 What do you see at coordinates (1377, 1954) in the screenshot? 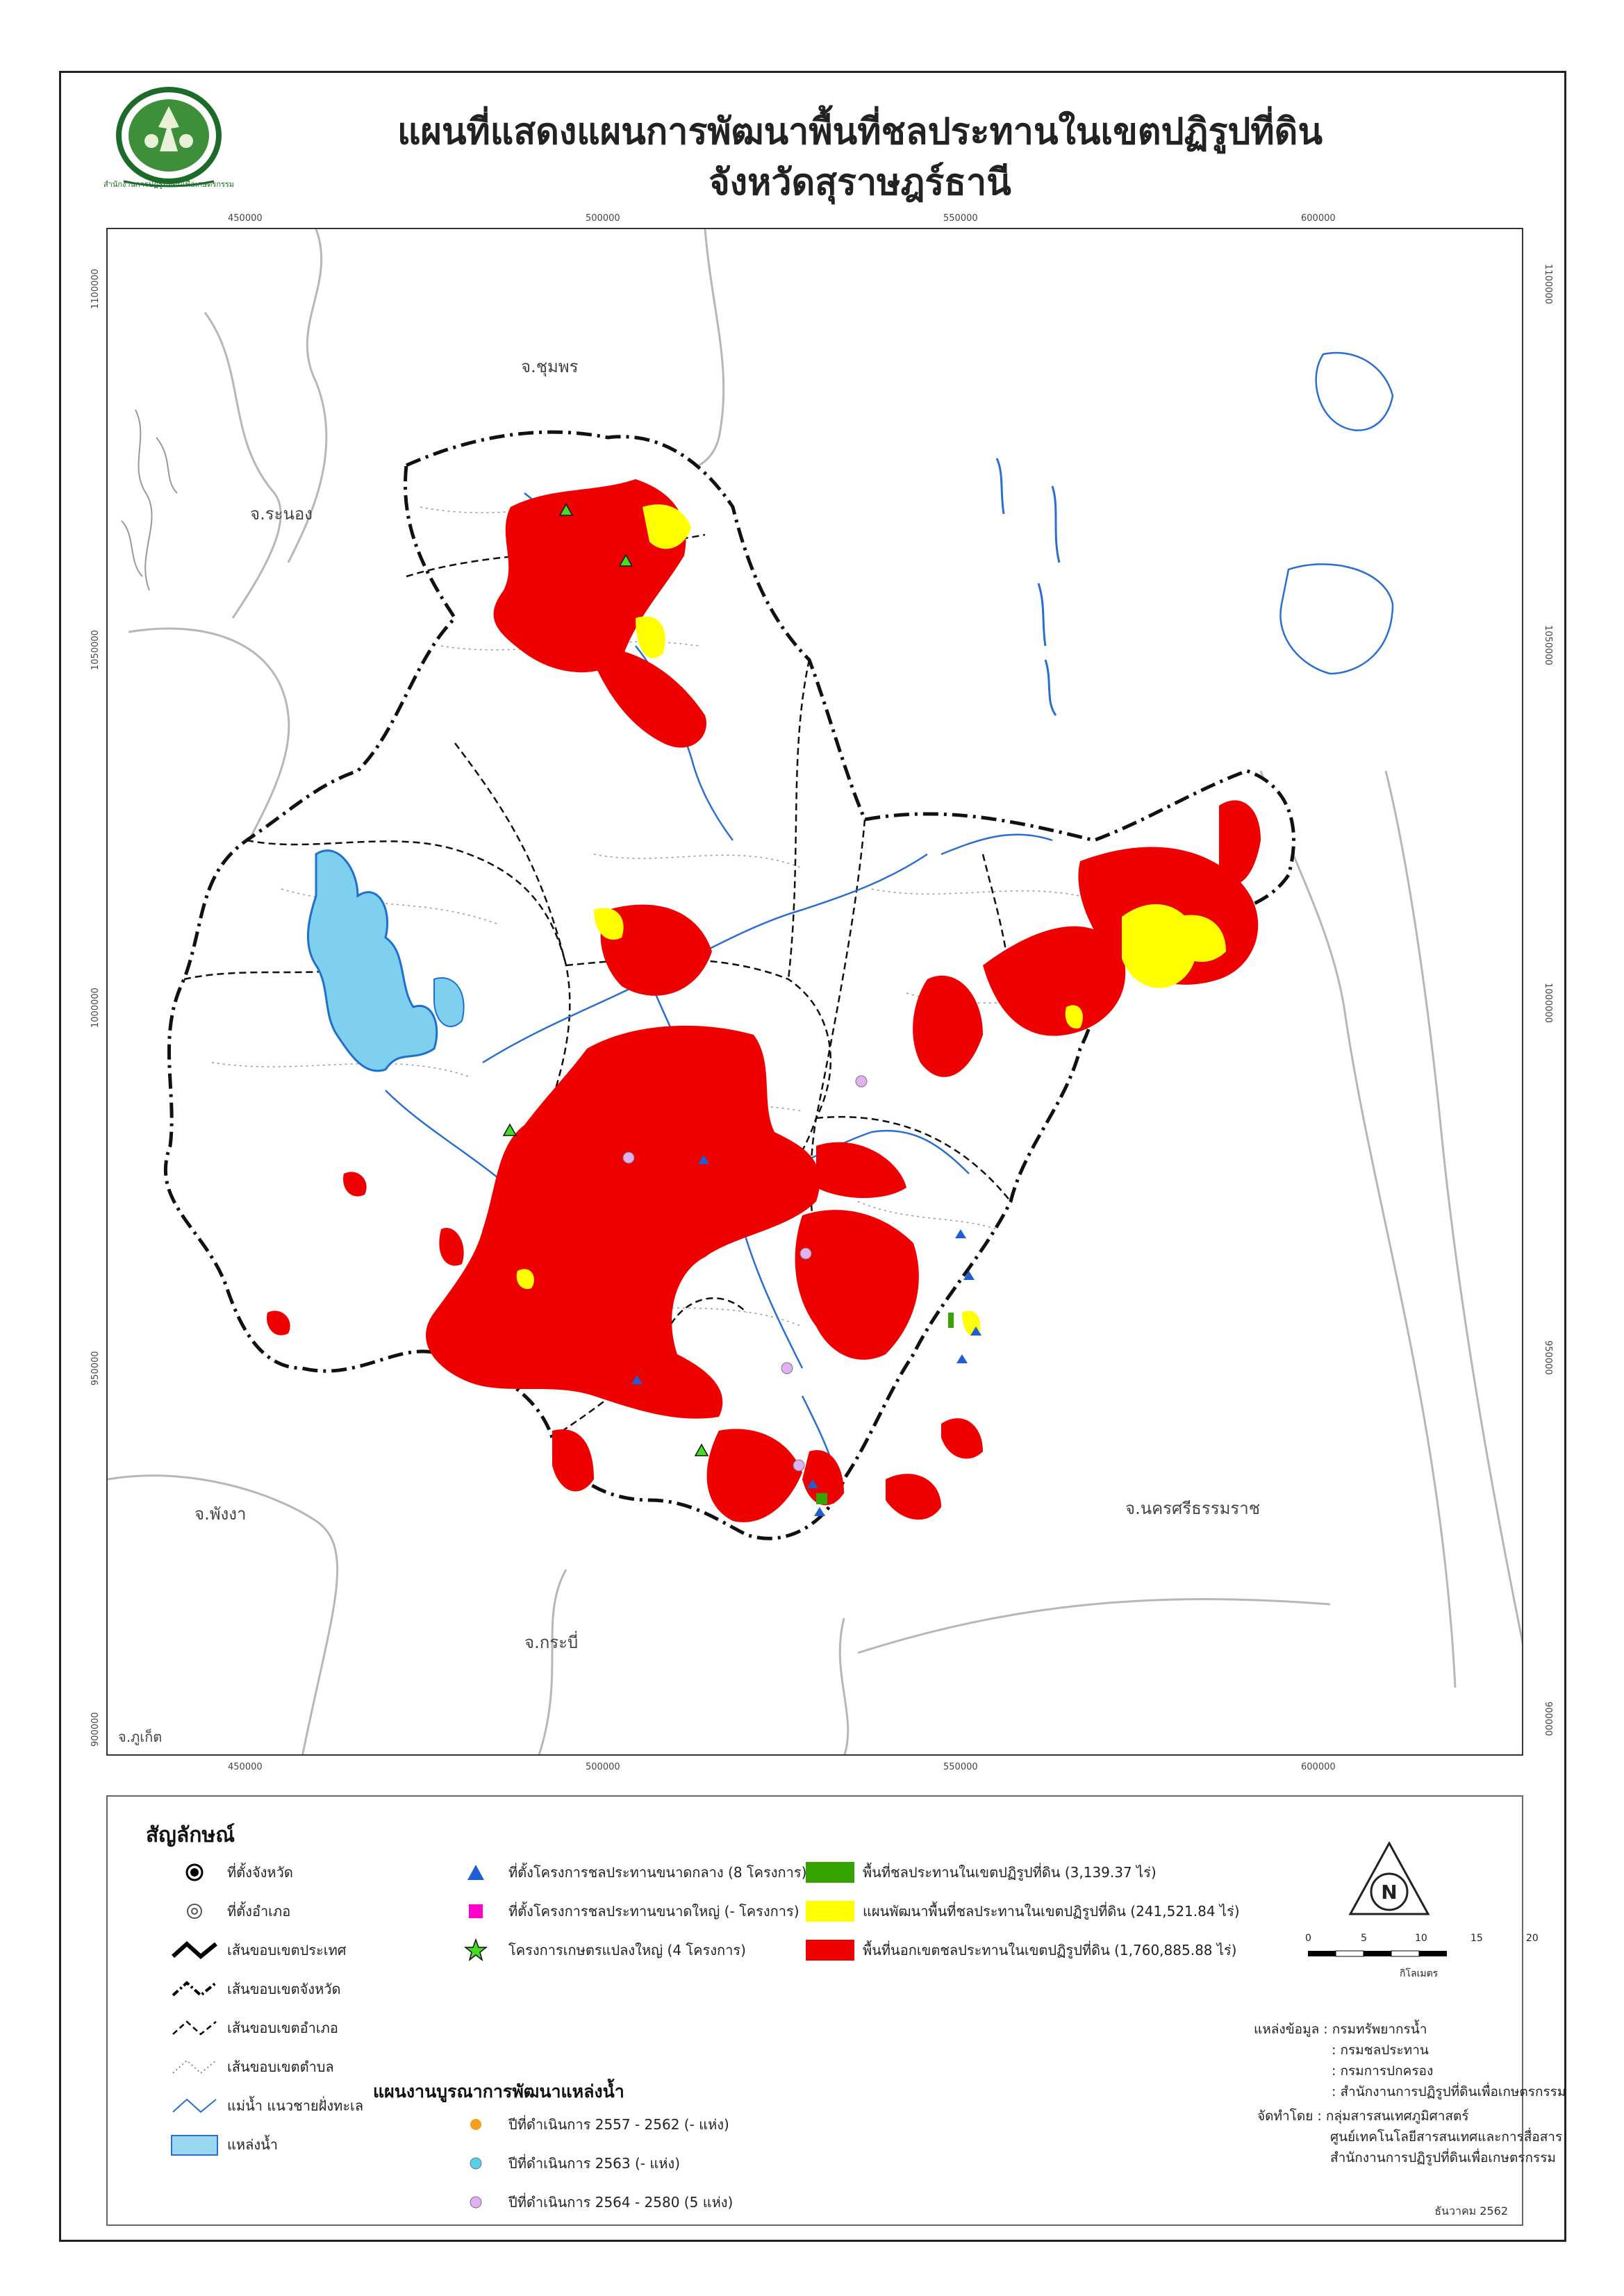
I see `scale-bar` at bounding box center [1377, 1954].